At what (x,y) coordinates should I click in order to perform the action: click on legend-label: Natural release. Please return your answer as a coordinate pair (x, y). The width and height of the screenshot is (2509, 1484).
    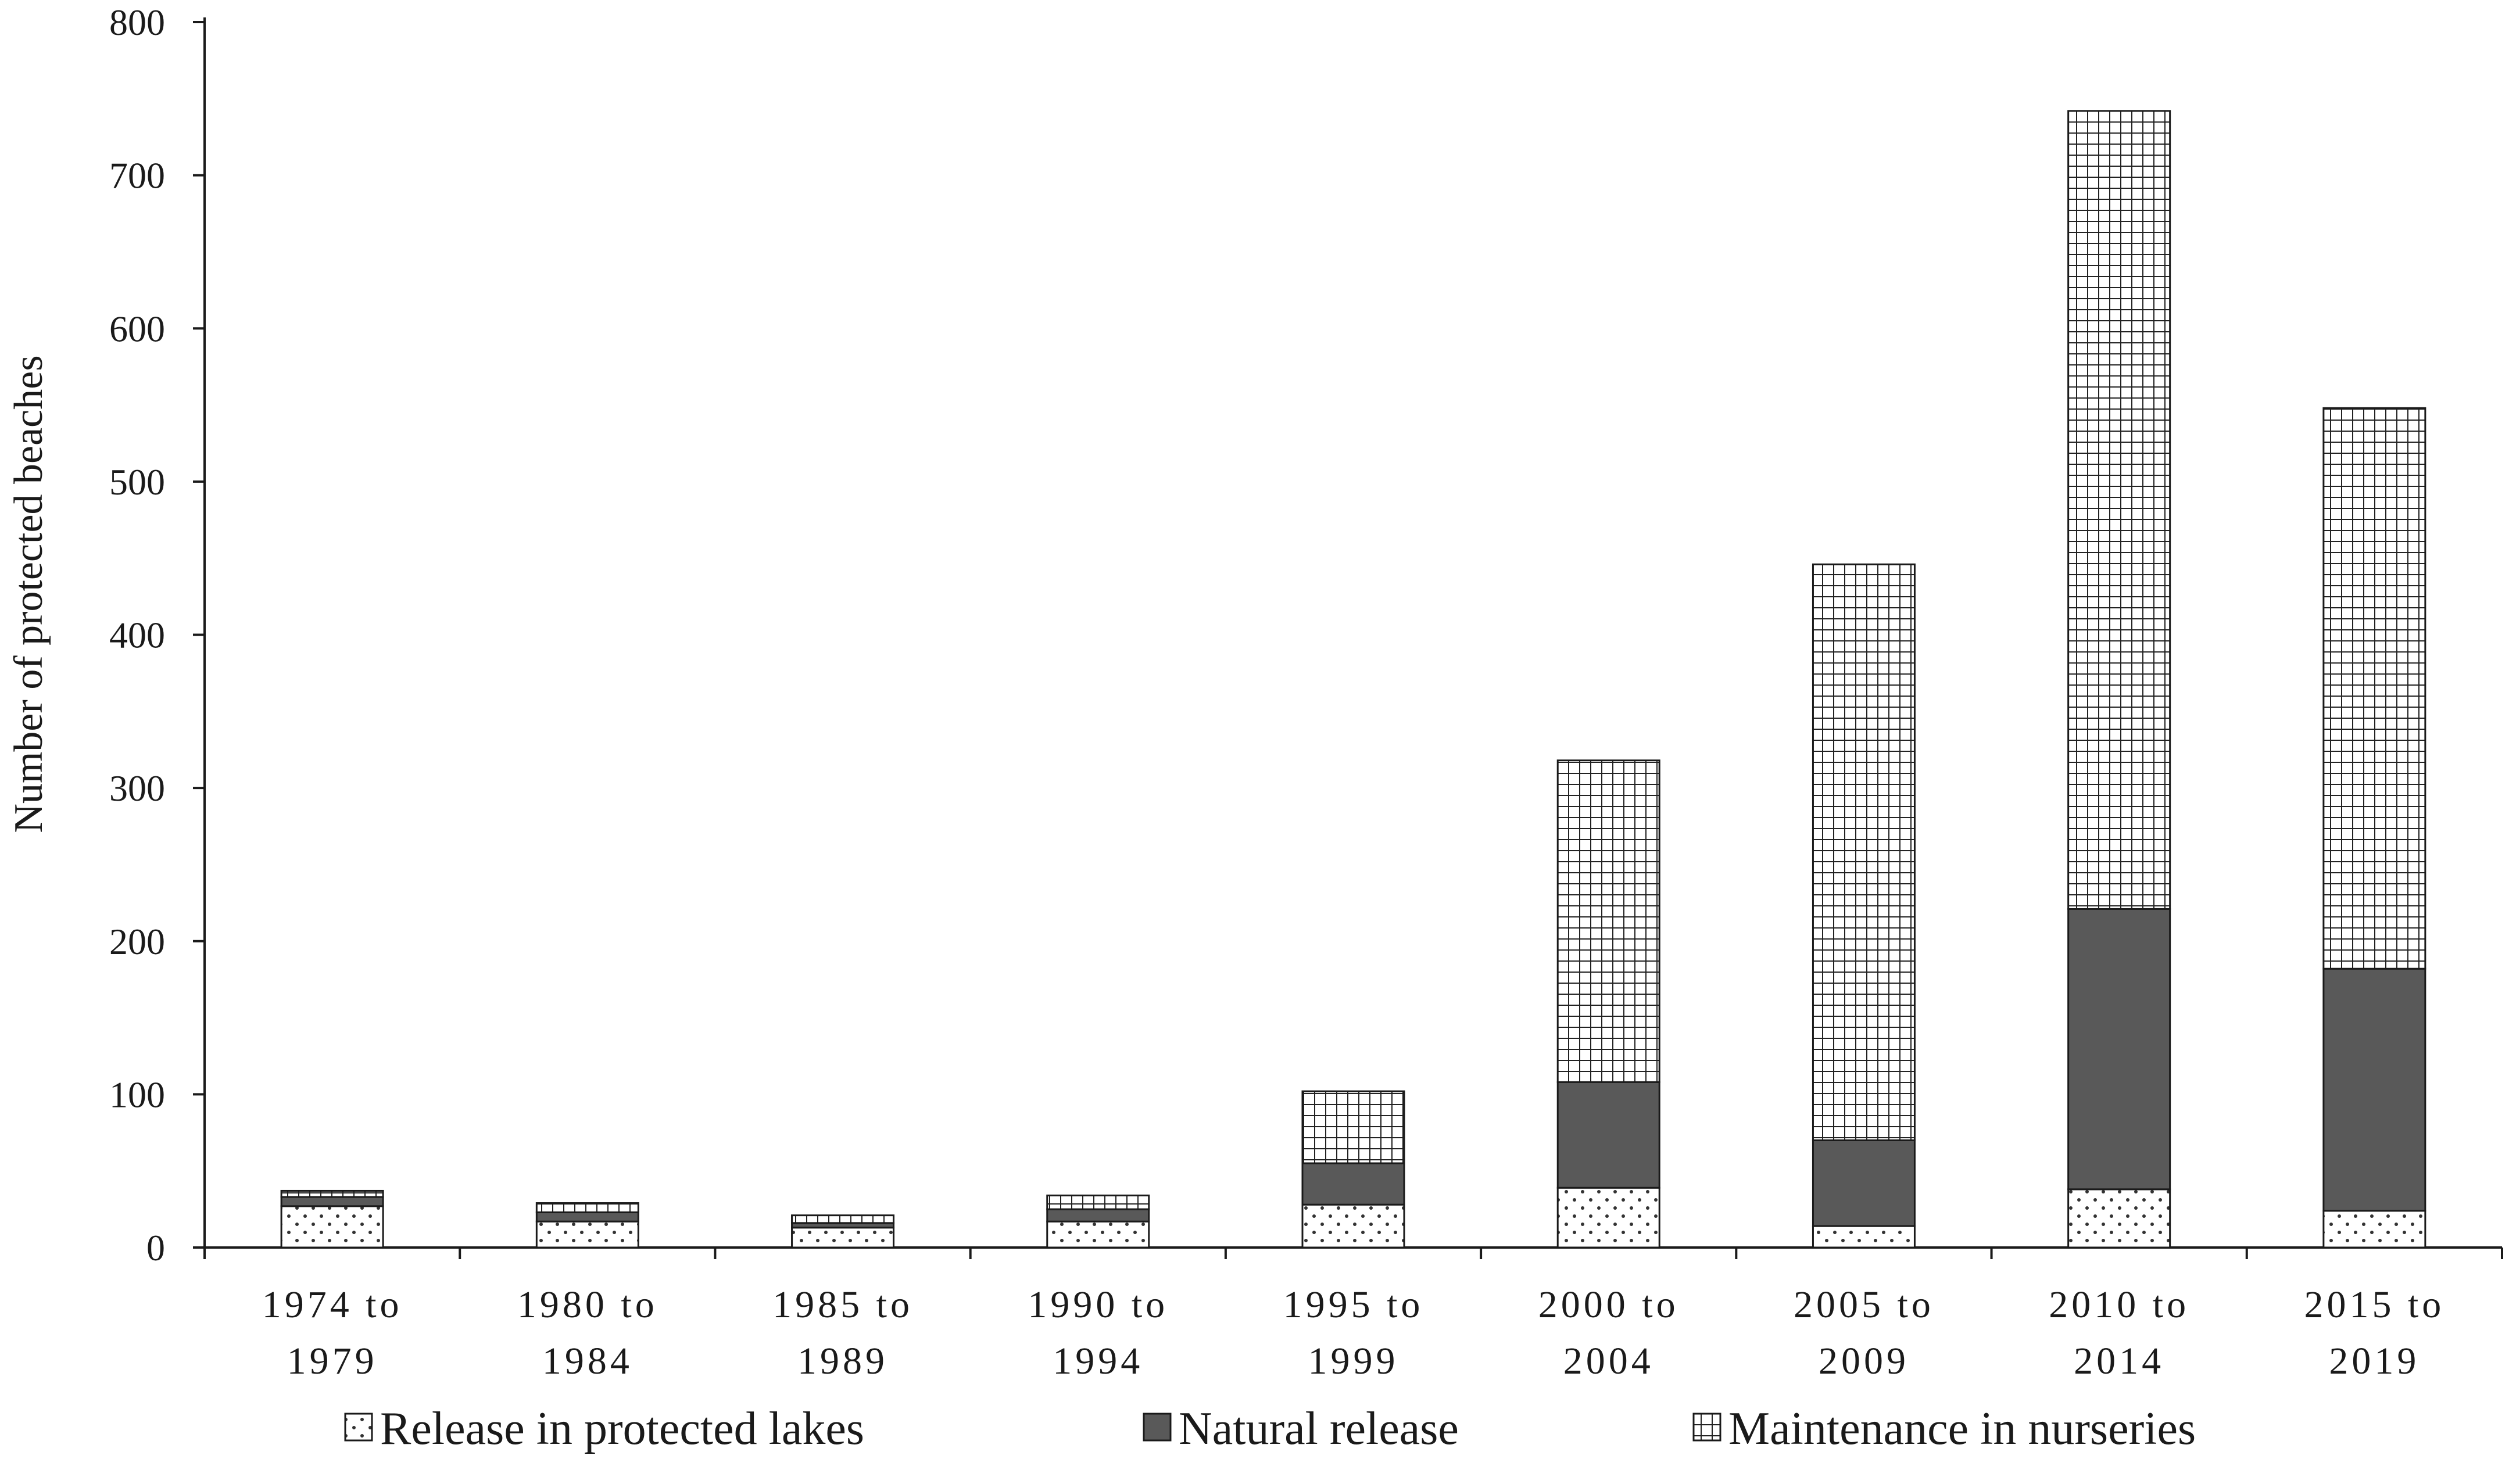
    Looking at the image, I should click on (1319, 1428).